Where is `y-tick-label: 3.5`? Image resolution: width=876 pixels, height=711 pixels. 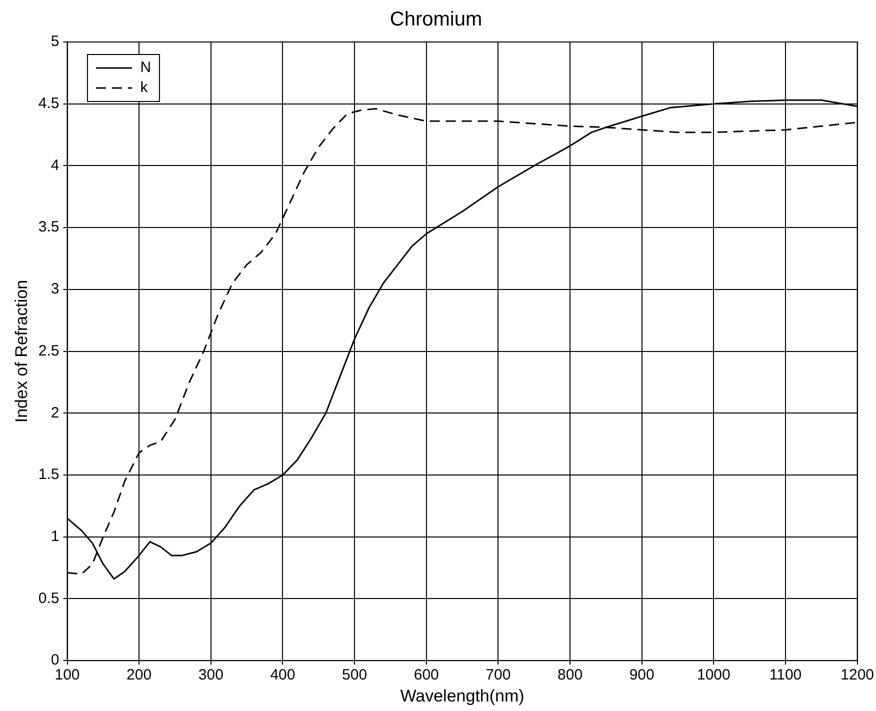 y-tick-label: 3.5 is located at coordinates (49, 227).